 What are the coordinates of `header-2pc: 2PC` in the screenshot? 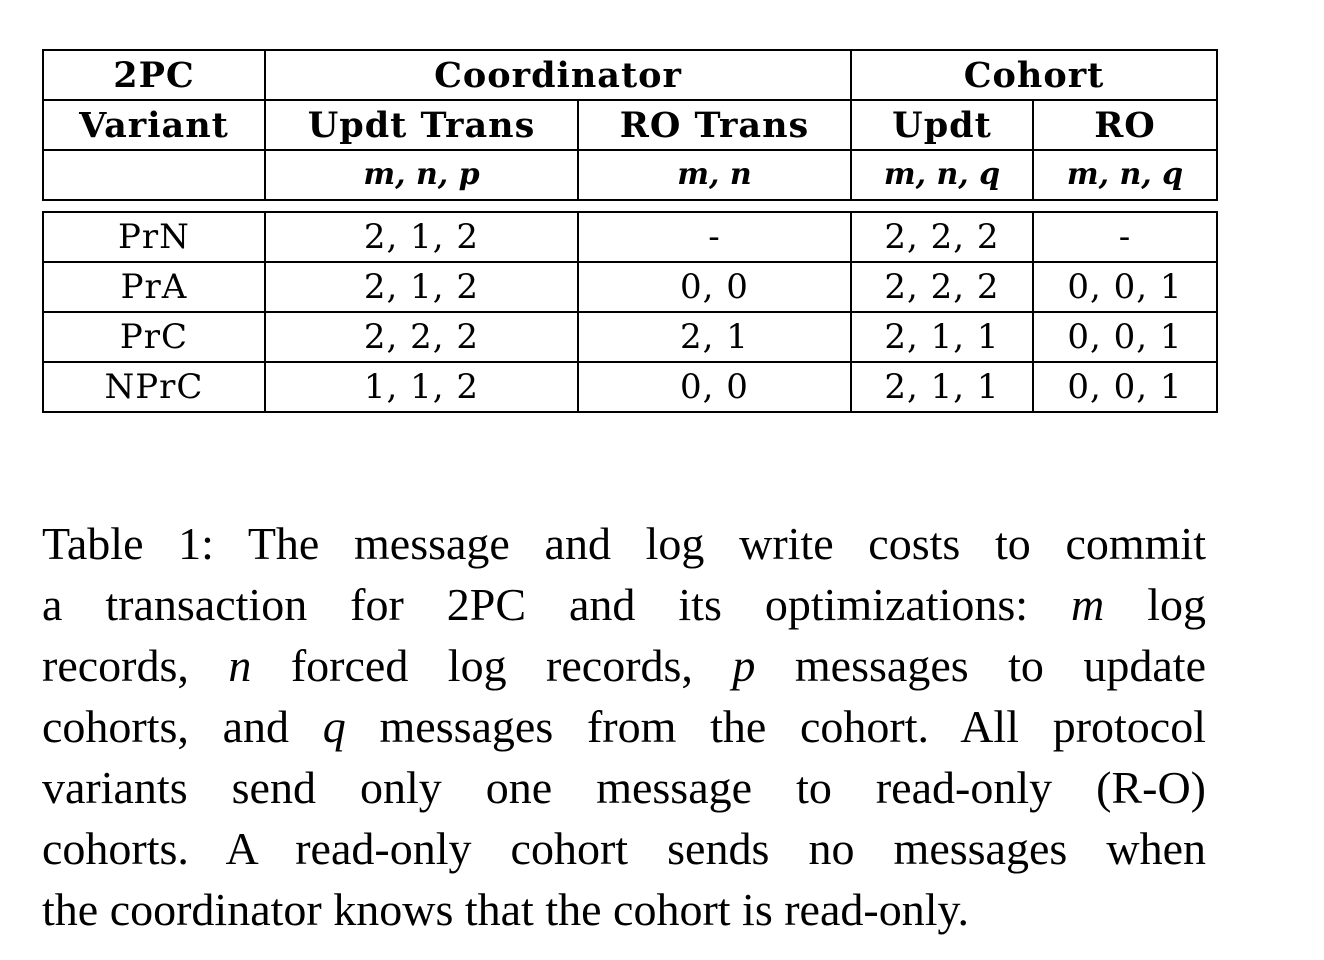 It's located at (154, 75).